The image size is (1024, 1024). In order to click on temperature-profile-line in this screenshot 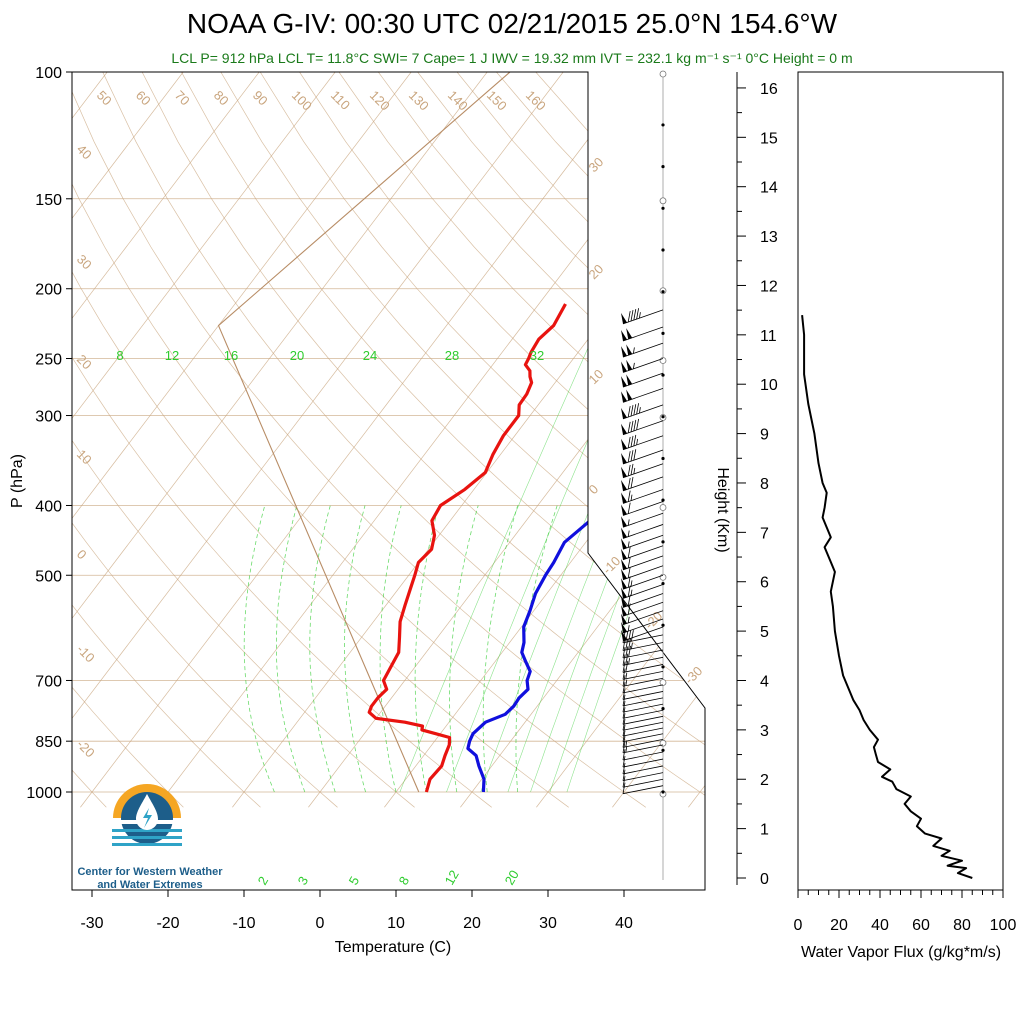, I will do `click(467, 548)`.